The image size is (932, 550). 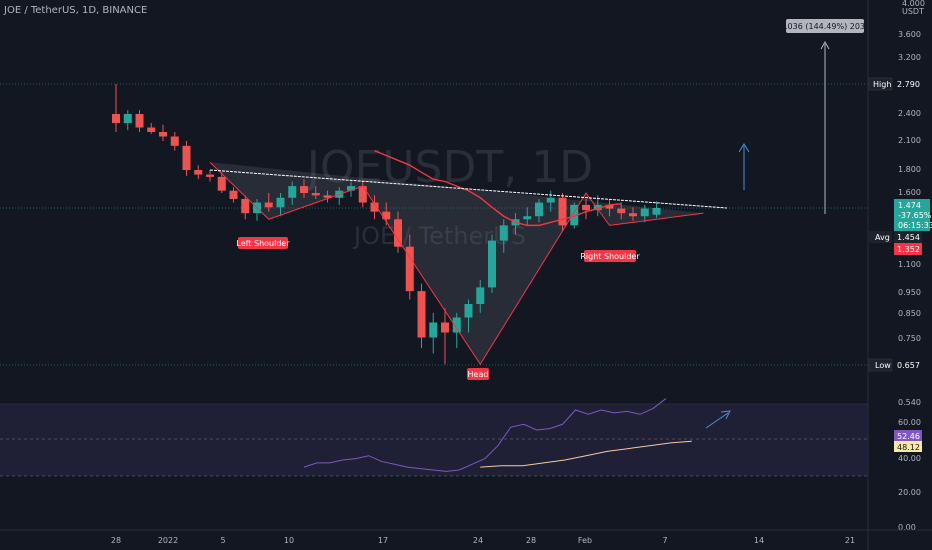 I want to click on rsi-tick: 20.00, so click(x=909, y=492).